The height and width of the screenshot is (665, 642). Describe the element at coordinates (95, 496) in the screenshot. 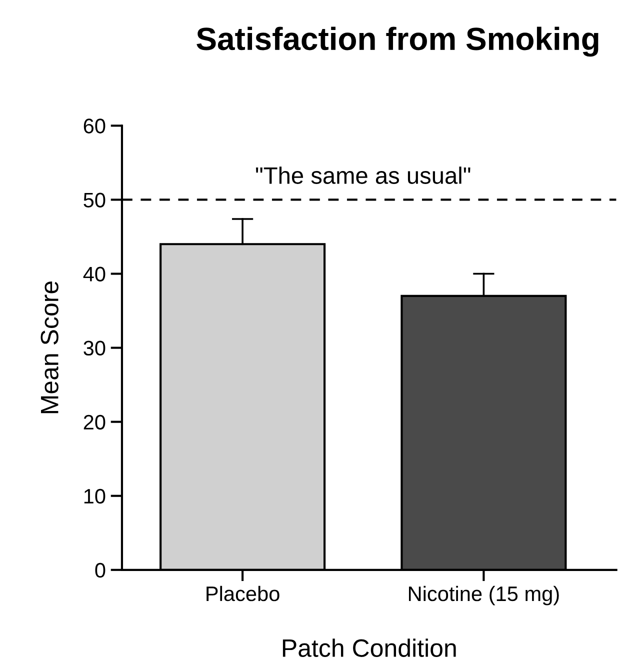

I see `y-tick-label: 10` at that location.